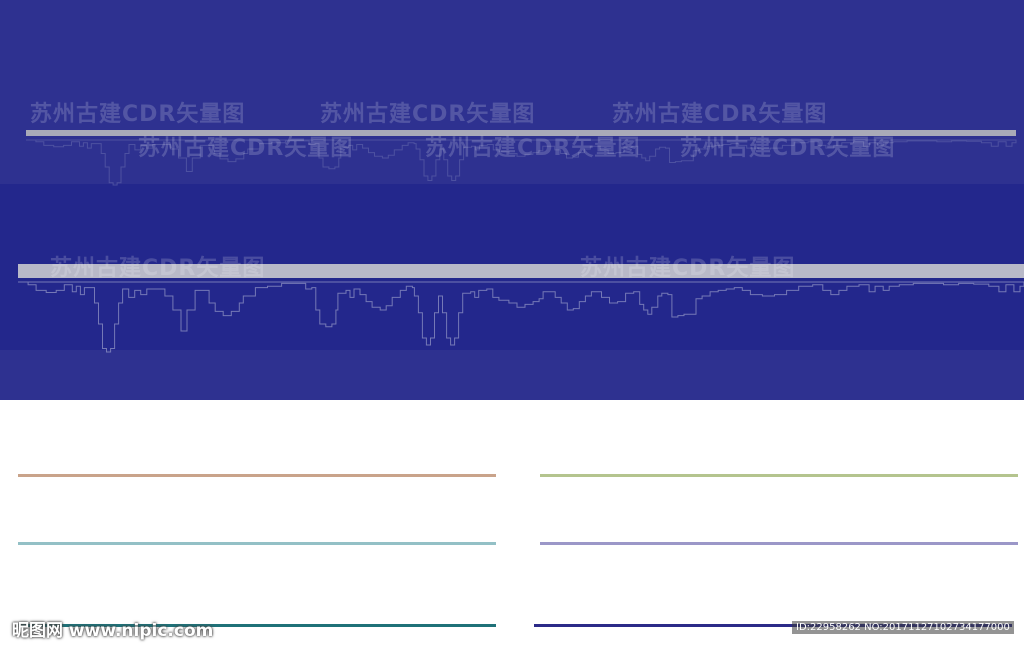 The image size is (1024, 648). What do you see at coordinates (257, 475) in the screenshot?
I see `skyline-tan-base` at bounding box center [257, 475].